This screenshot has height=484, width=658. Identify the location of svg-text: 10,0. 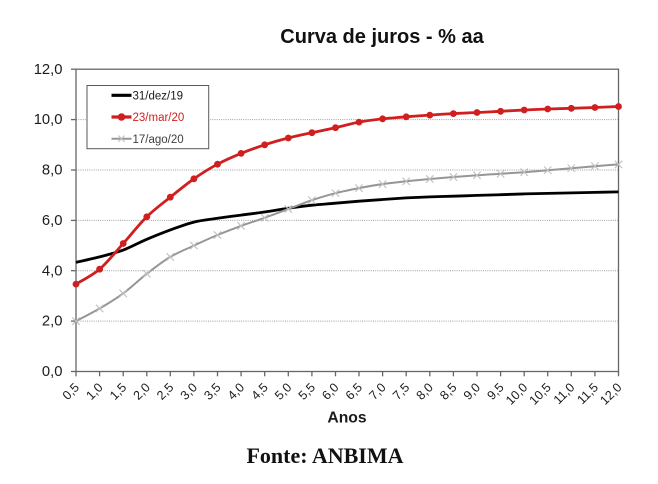
(48, 120).